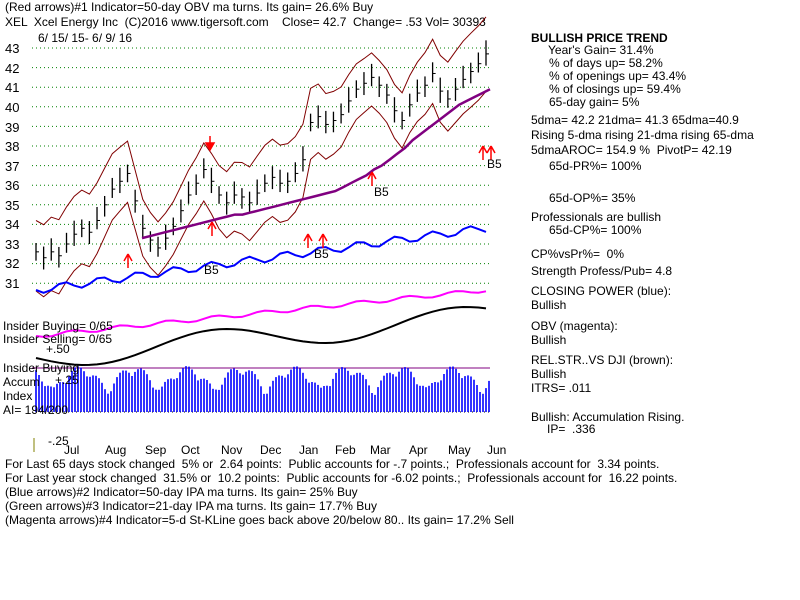  Describe the element at coordinates (599, 38) in the screenshot. I see `trend-heading: BULLISH PRICE TREND` at that location.